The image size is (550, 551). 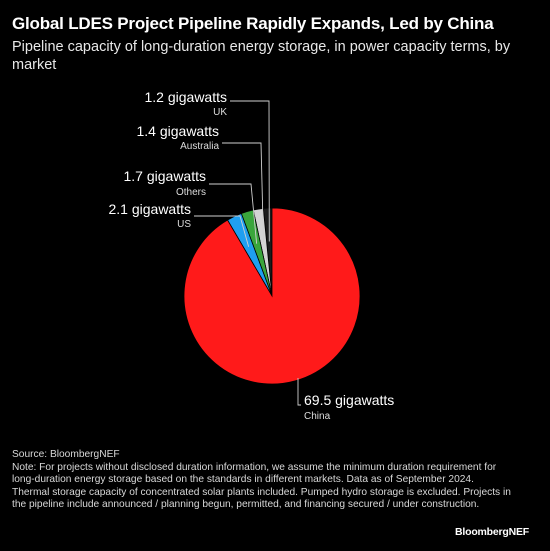 I want to click on leader-line-china, so click(x=299, y=392).